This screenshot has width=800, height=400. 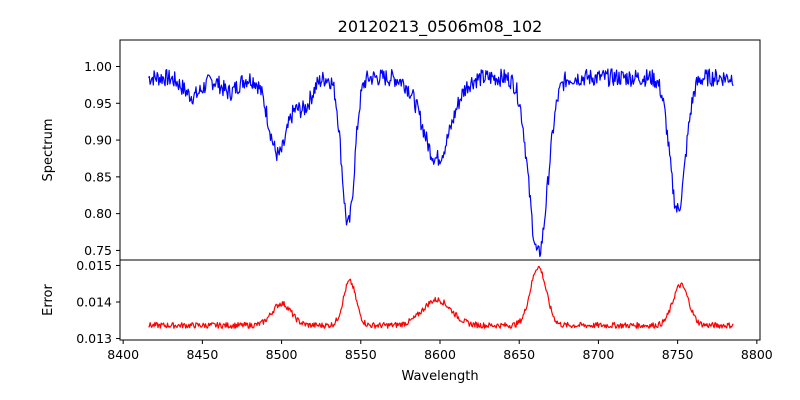 I want to click on error-y-label: Error, so click(x=48, y=300).